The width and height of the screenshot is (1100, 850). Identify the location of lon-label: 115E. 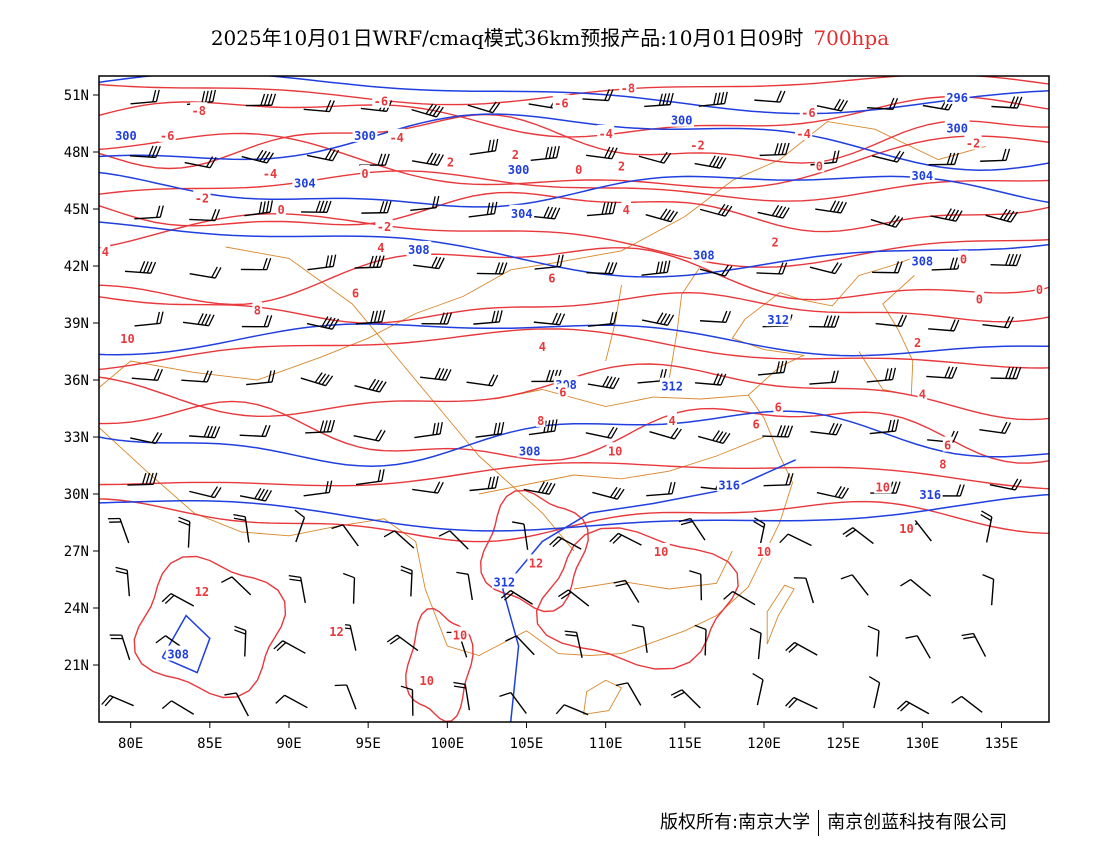
(685, 744).